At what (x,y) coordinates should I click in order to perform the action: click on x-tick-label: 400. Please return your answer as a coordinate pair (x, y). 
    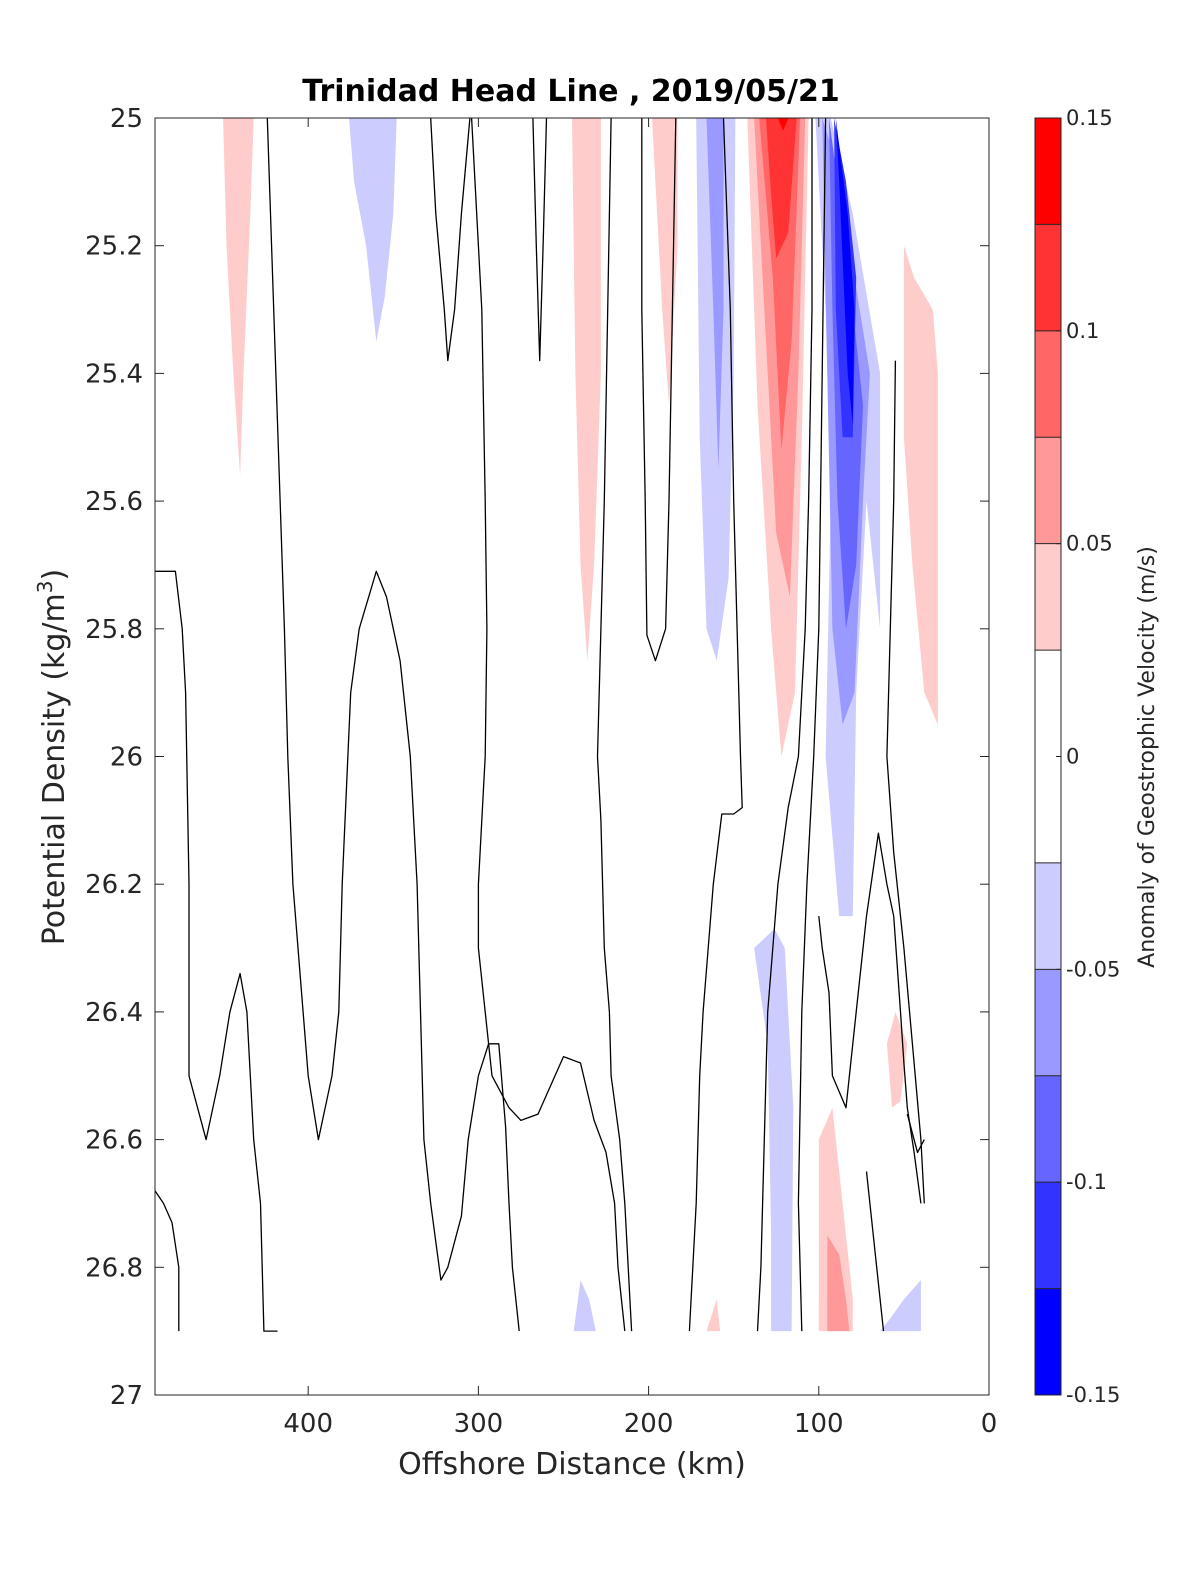
    Looking at the image, I should click on (308, 1424).